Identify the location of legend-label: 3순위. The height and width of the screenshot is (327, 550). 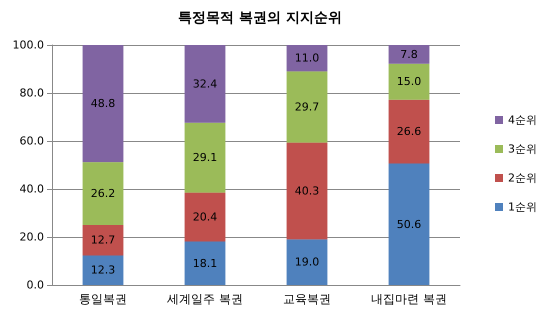
(522, 149).